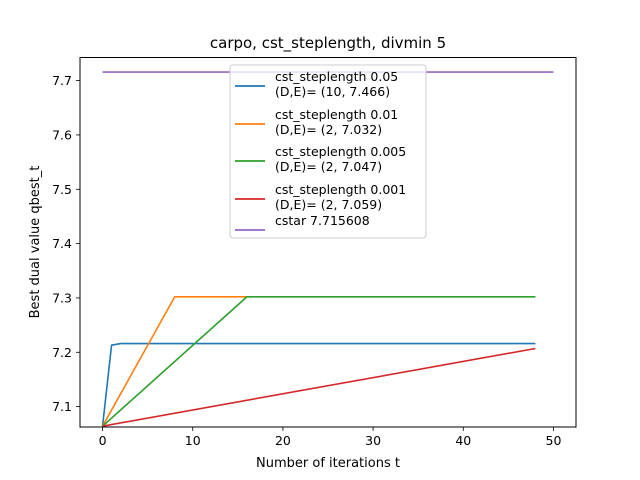 The image size is (640, 480). What do you see at coordinates (328, 166) in the screenshot?
I see `legend-sublabel-3: (D,E)= (2, 7.047)` at bounding box center [328, 166].